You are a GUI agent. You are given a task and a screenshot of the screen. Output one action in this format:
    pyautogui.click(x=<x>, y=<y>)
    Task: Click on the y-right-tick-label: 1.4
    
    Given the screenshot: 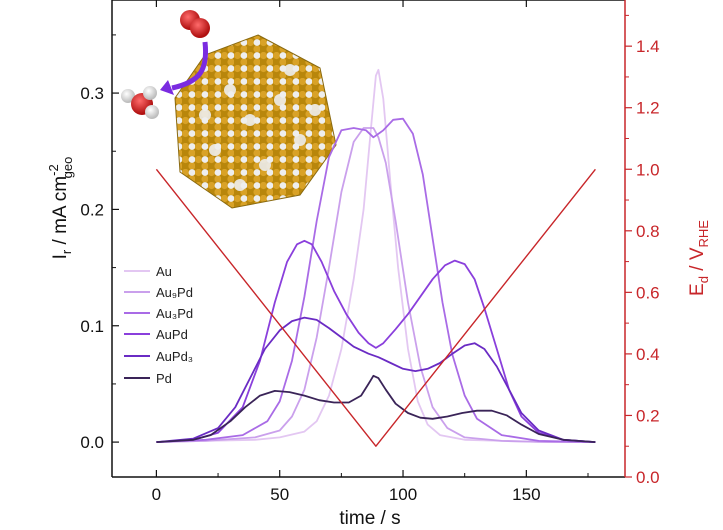 What is the action you would take?
    pyautogui.click(x=648, y=46)
    